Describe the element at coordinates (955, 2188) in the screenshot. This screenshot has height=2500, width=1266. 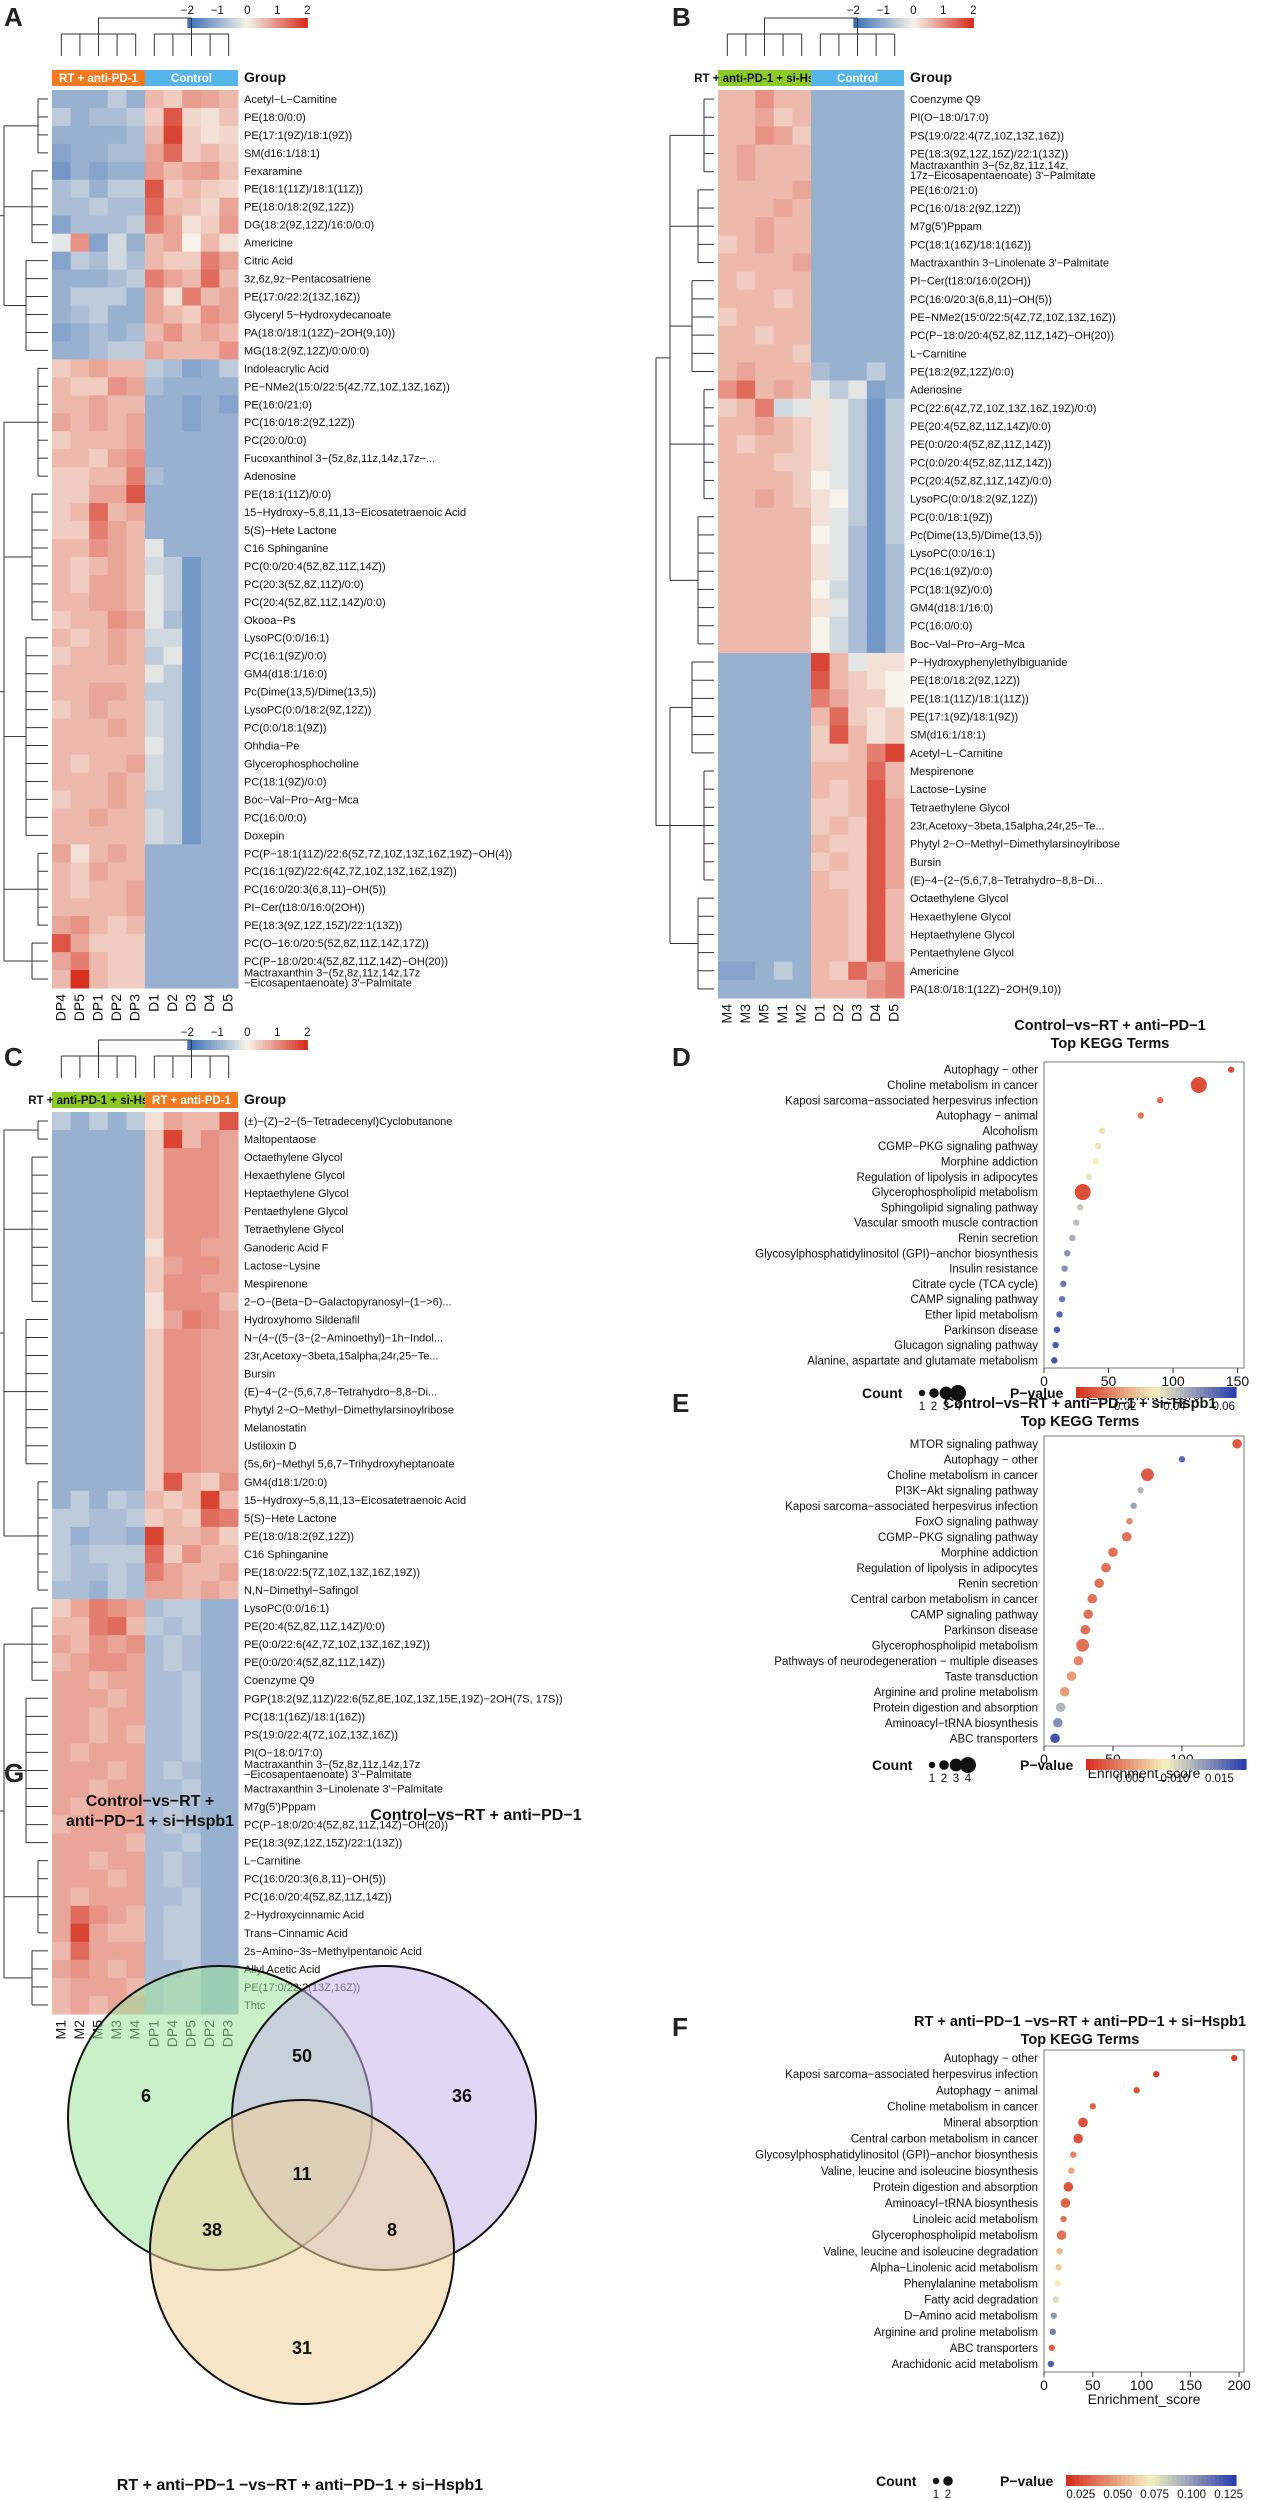
I see `category-label: Protein digestion and absorption` at that location.